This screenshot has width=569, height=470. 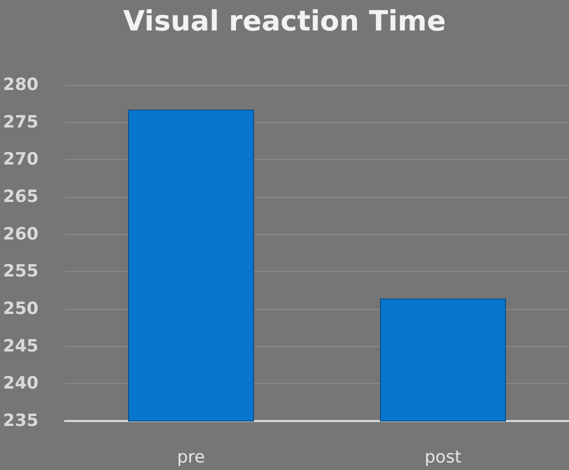 What do you see at coordinates (20, 272) in the screenshot?
I see `y-tick-label: 255` at bounding box center [20, 272].